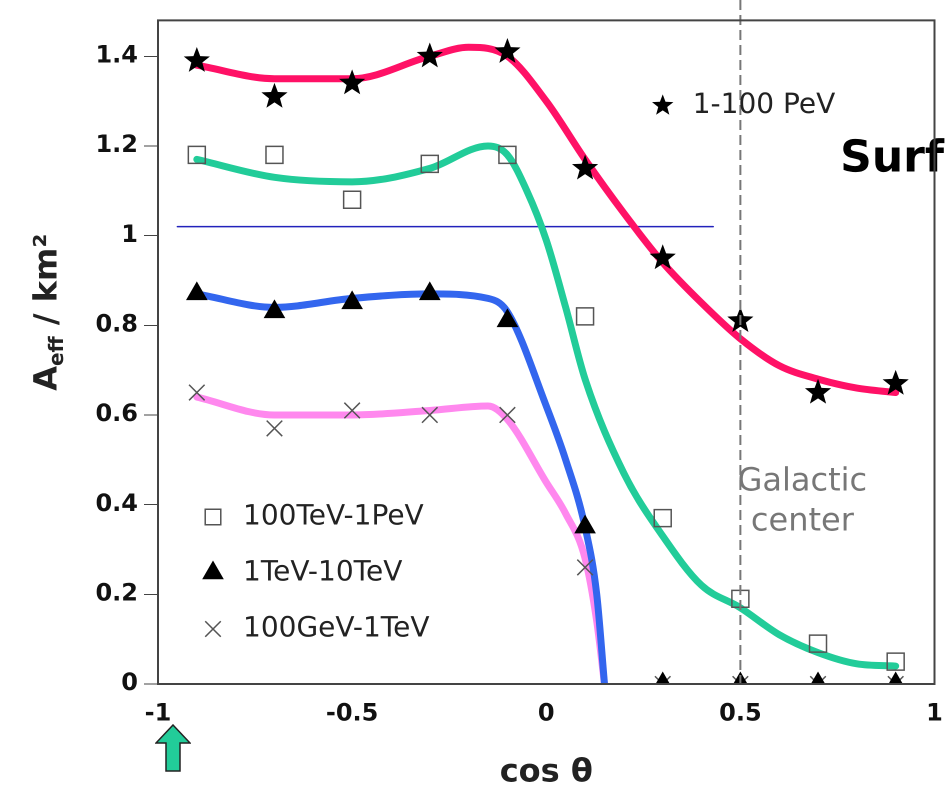 The width and height of the screenshot is (948, 797). I want to click on x-tick-label: 0.5, so click(740, 712).